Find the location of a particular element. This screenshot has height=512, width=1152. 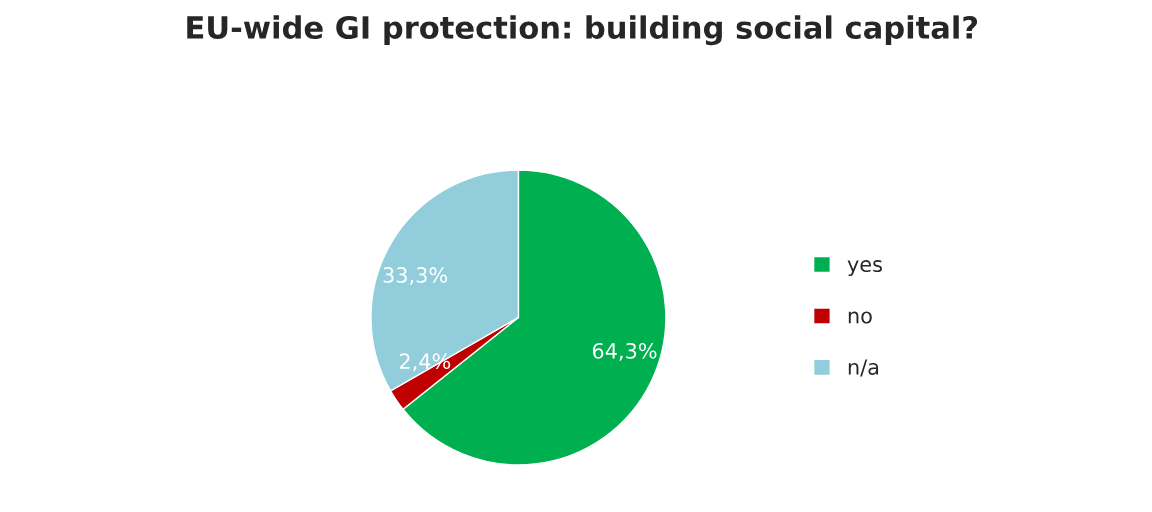

legend-label: yes is located at coordinates (864, 268).